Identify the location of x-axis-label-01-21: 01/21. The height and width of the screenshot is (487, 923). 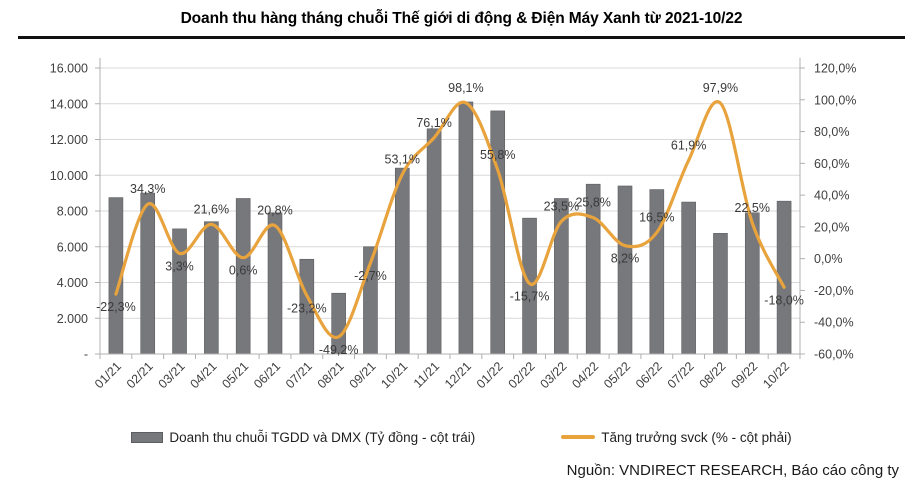
(108, 375).